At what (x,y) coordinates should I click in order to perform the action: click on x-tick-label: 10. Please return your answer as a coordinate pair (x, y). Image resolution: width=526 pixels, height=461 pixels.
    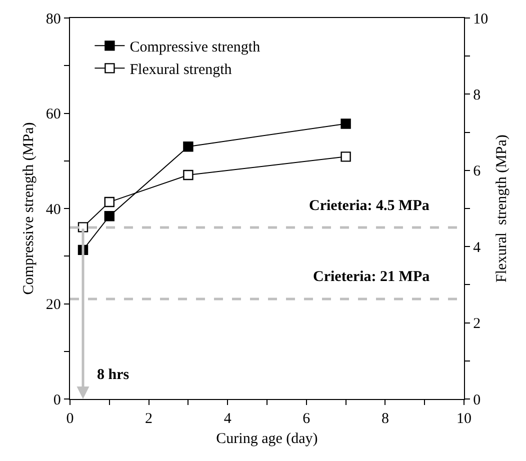
    Looking at the image, I should click on (464, 419).